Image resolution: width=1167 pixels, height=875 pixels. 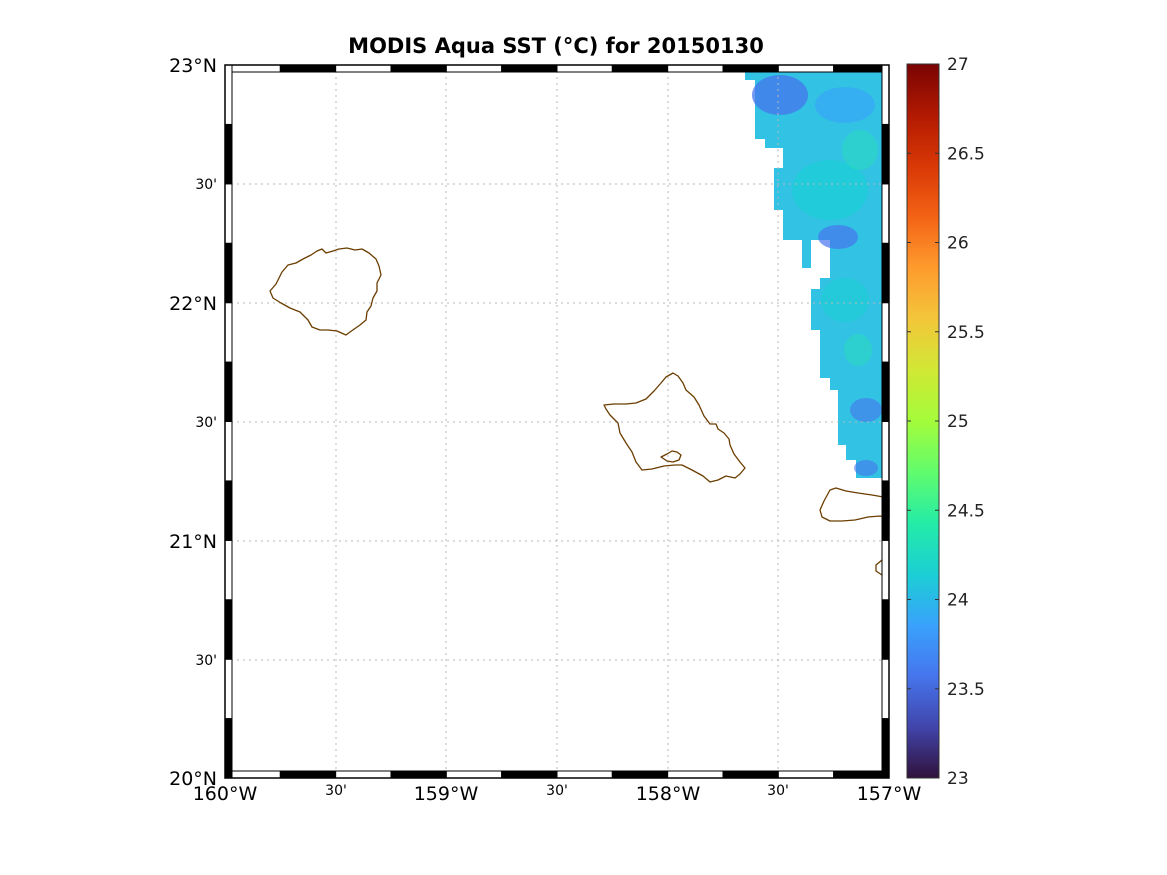 What do you see at coordinates (958, 779) in the screenshot?
I see `colorbar-tick-label: 23` at bounding box center [958, 779].